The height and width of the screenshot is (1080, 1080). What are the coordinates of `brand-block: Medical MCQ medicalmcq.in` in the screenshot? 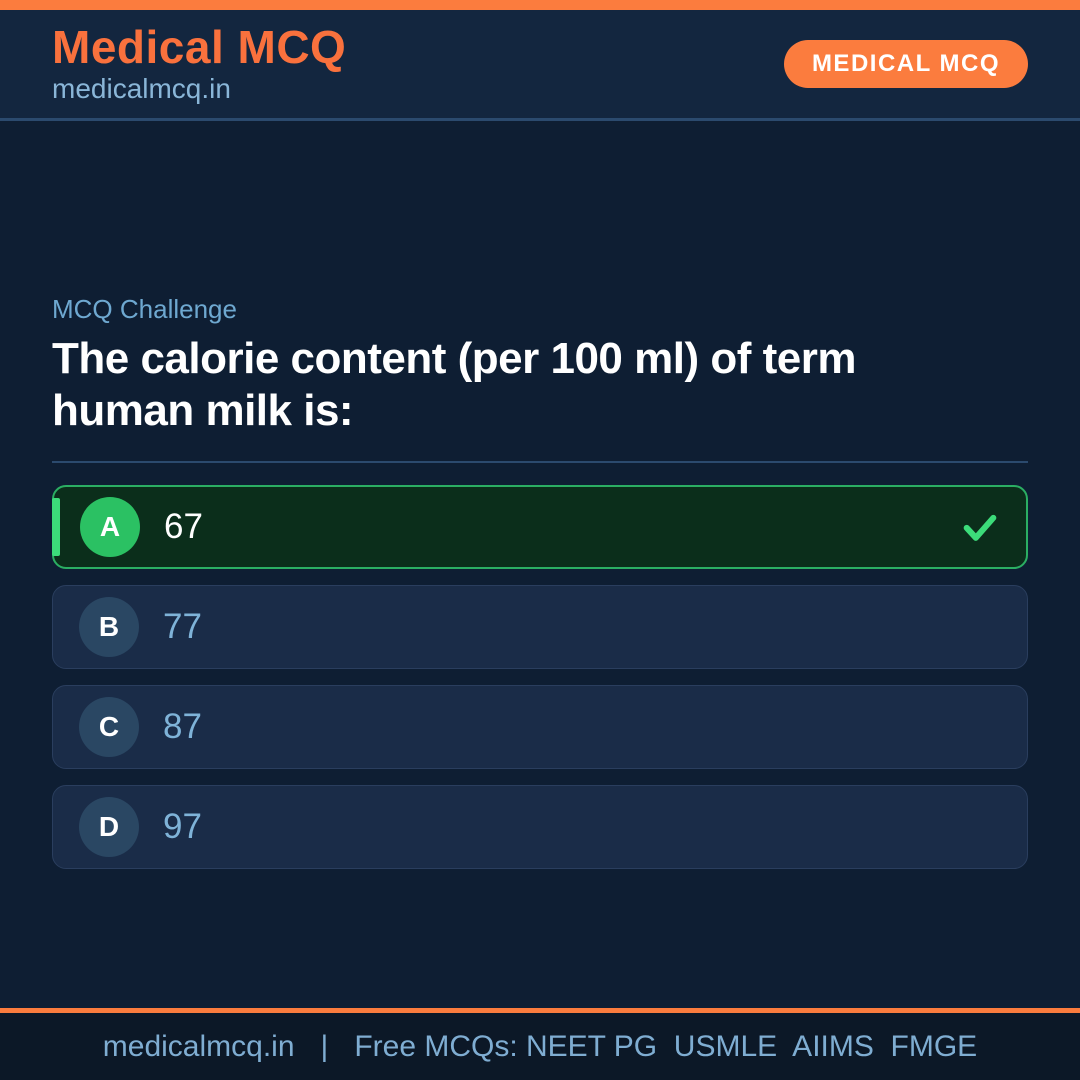 It's located at (199, 64).